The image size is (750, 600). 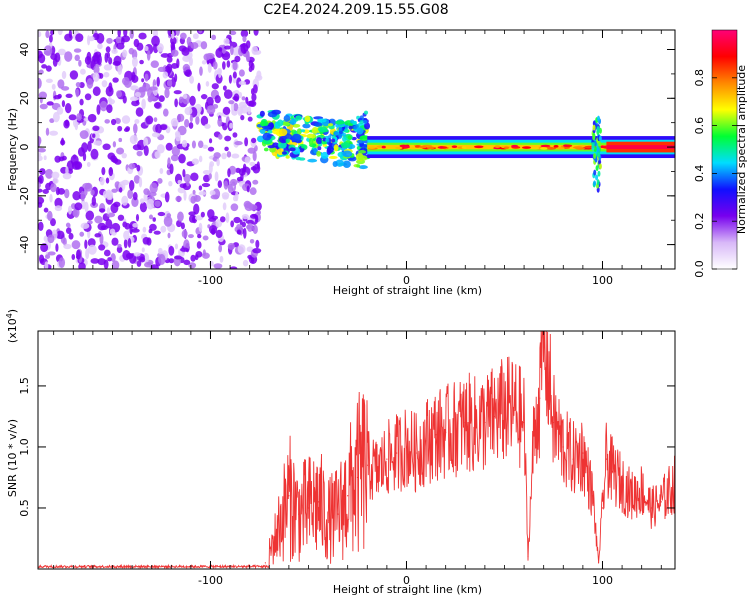 I want to click on y-tick-label: 40, so click(x=24, y=50).